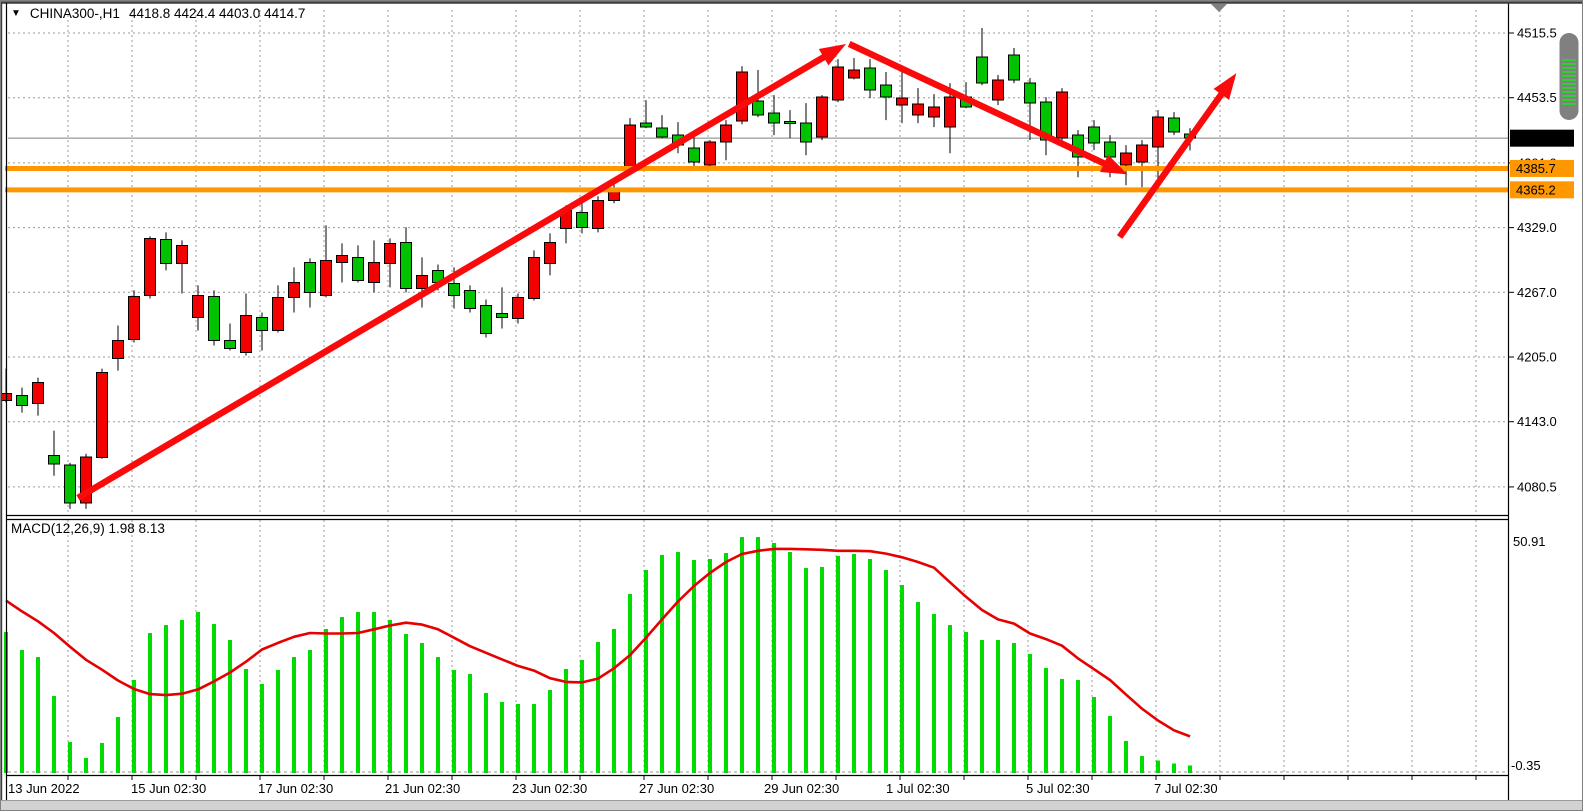 This screenshot has height=811, width=1583. Describe the element at coordinates (1542, 190) in the screenshot. I see `level-price-tag` at that location.